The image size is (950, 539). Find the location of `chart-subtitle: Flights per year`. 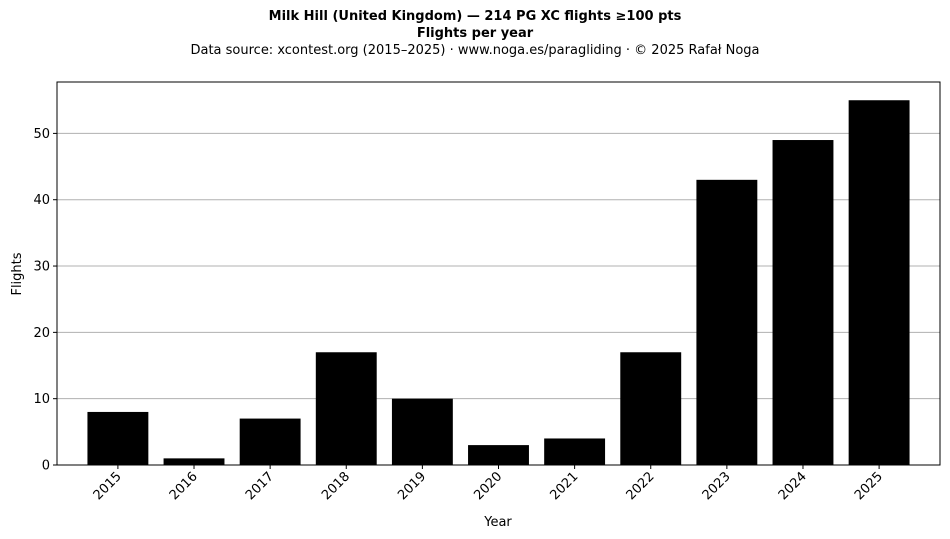

chart-subtitle: Flights per year is located at coordinates (475, 33).